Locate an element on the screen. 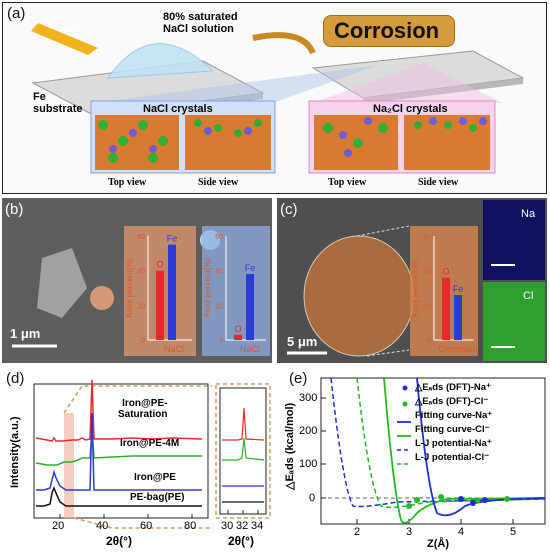 The image size is (550, 555). solution-label: 80% saturated NaCl solution is located at coordinates (200, 23).